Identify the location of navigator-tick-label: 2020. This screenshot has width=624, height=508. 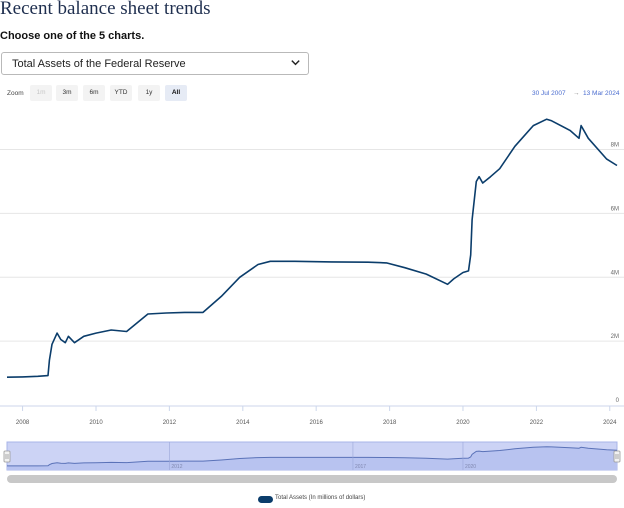
(470, 467).